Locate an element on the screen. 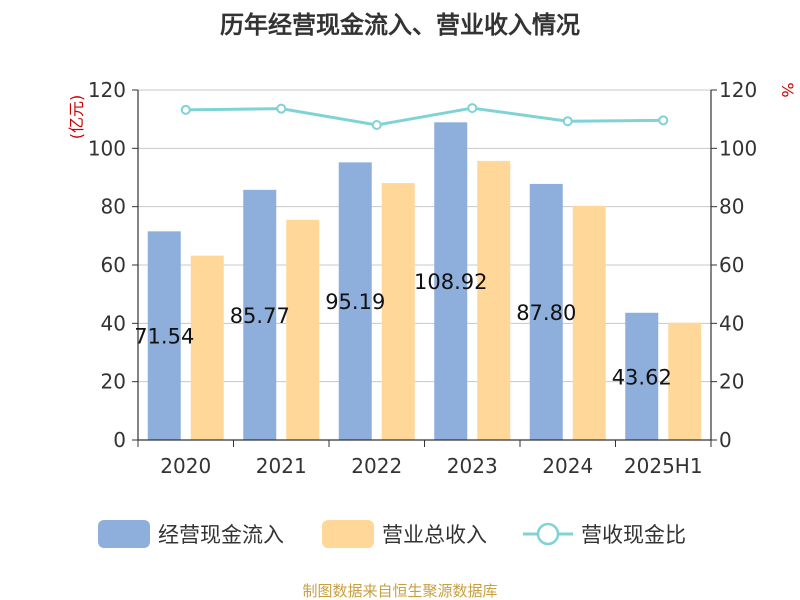 This screenshot has height=600, width=800. bar-value-label: 108.92 is located at coordinates (450, 282).